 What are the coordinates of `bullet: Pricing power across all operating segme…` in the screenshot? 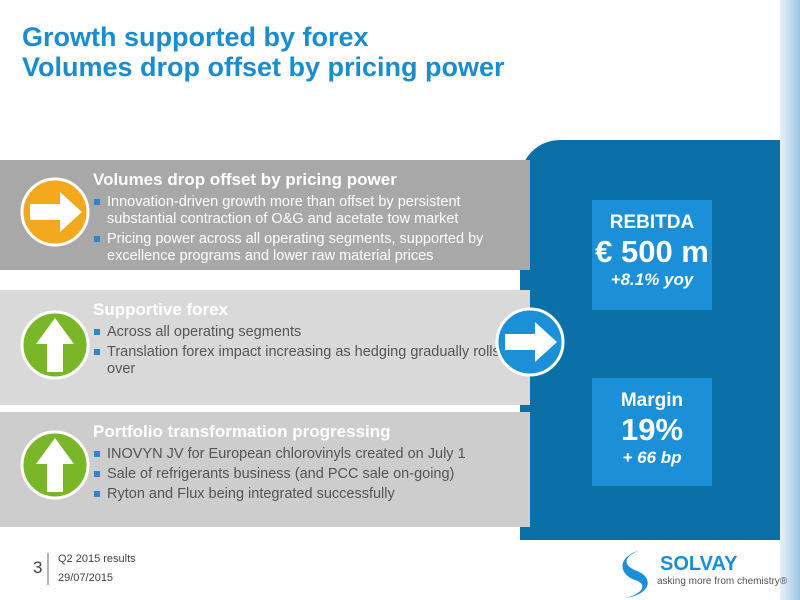 It's located at (305, 248).